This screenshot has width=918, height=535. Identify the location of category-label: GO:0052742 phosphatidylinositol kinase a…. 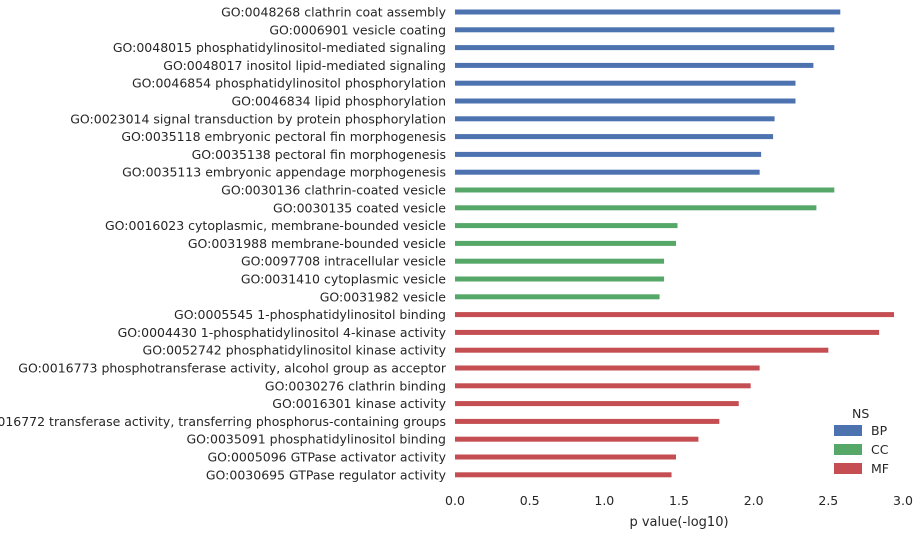
(295, 350).